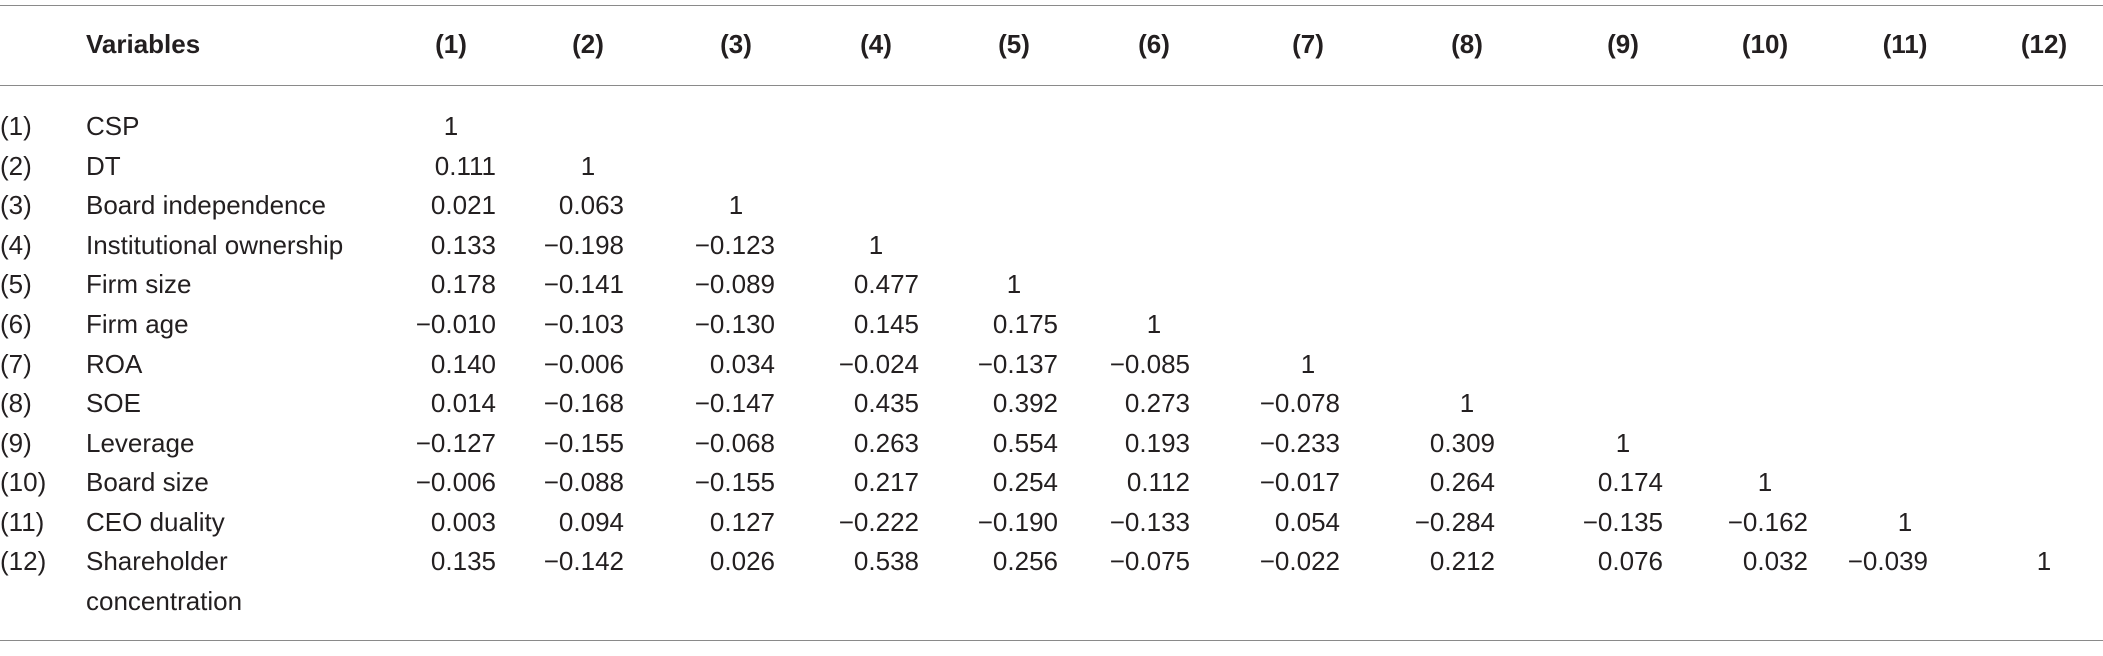 The height and width of the screenshot is (656, 2103). Describe the element at coordinates (583, 482) in the screenshot. I see `correlation-value: −0.088` at that location.